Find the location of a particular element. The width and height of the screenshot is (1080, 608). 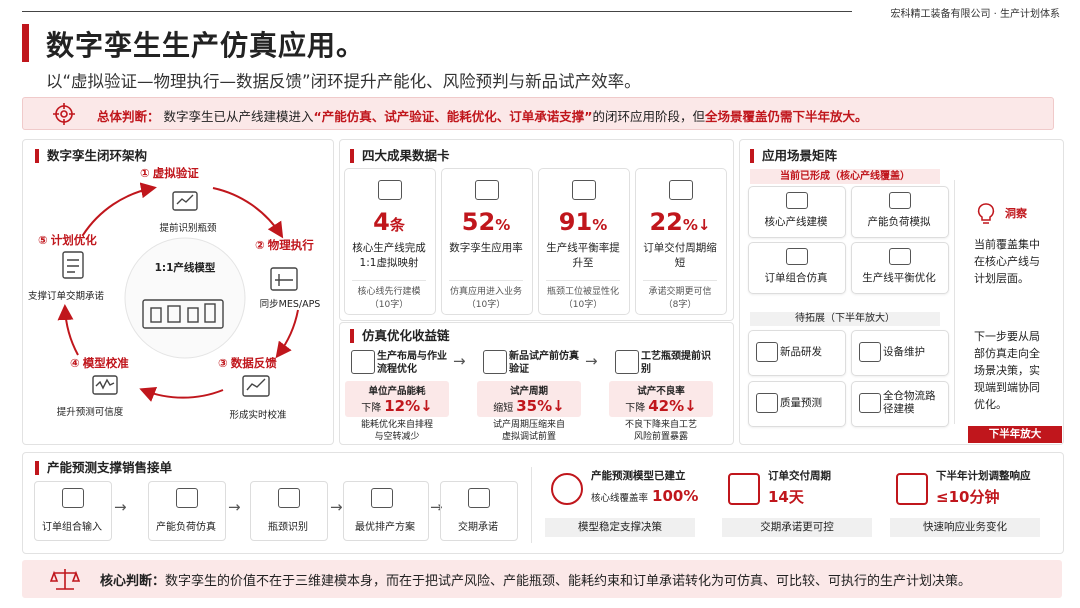

bulb-icon is located at coordinates (986, 213).